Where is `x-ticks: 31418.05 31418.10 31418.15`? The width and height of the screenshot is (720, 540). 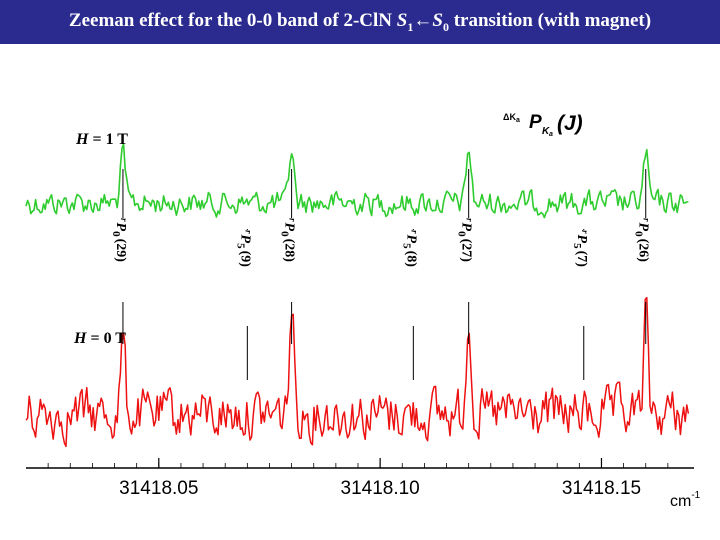 x-ticks: 31418.05 31418.10 31418.15 is located at coordinates (358, 478).